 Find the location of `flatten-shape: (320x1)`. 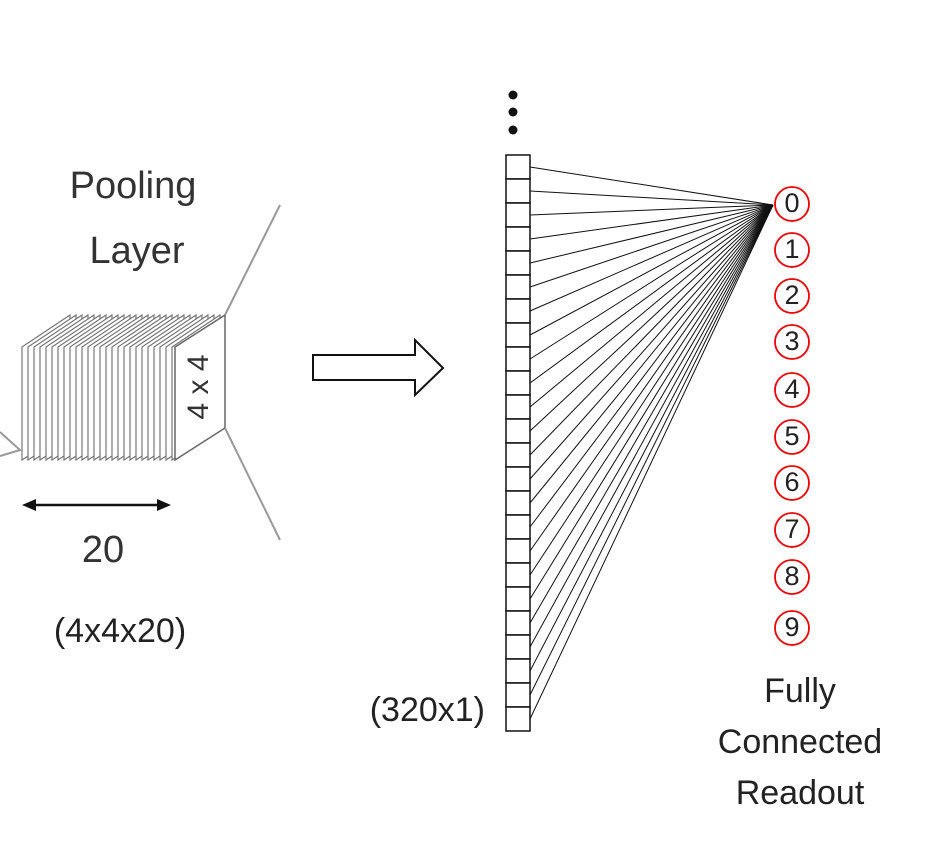

flatten-shape: (320x1) is located at coordinates (427, 710).